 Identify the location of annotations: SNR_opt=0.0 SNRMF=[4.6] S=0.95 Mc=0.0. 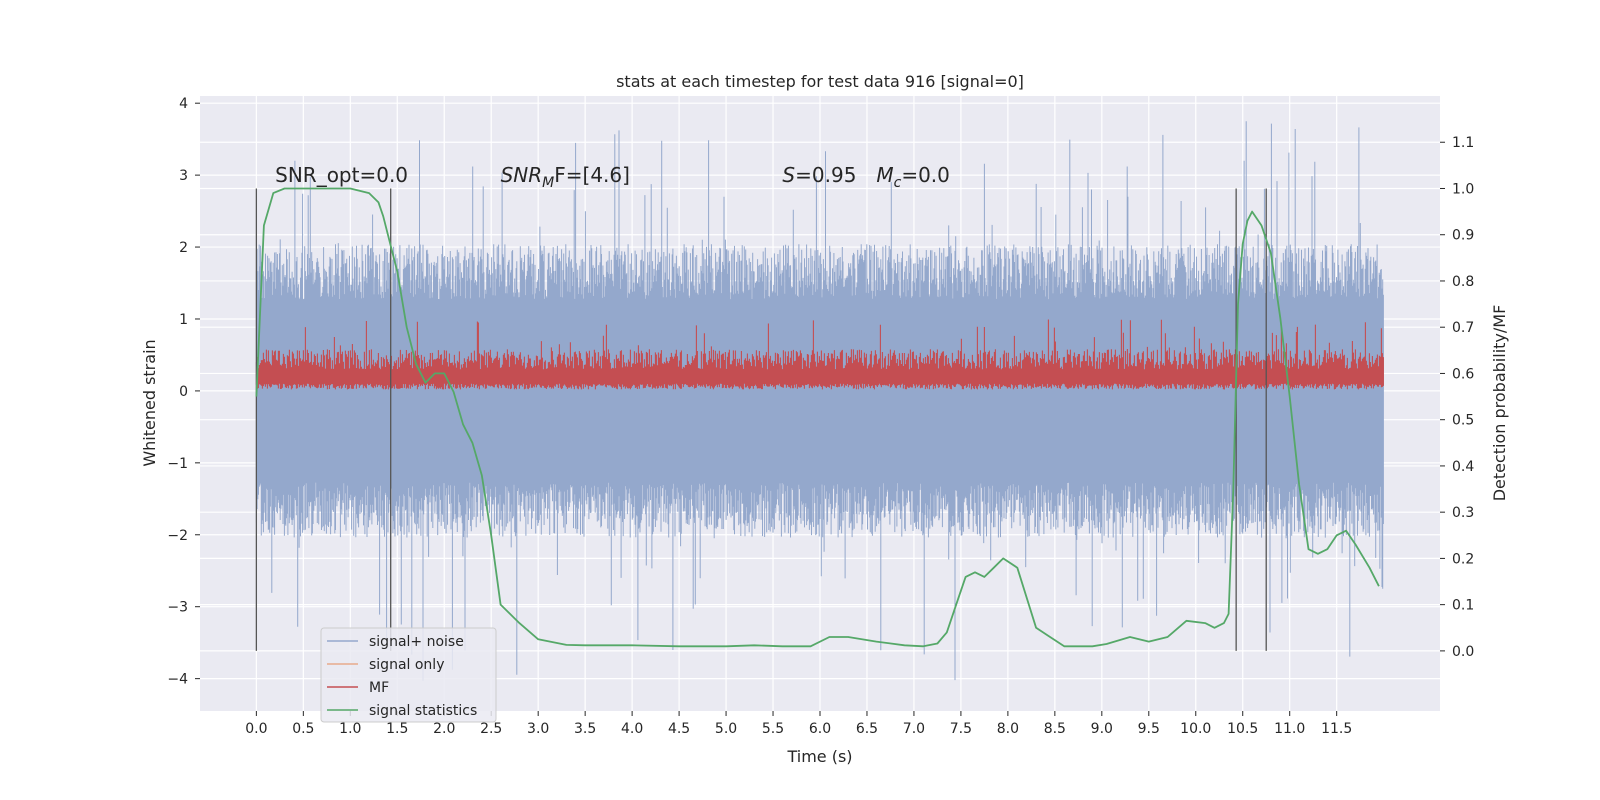
(612, 177).